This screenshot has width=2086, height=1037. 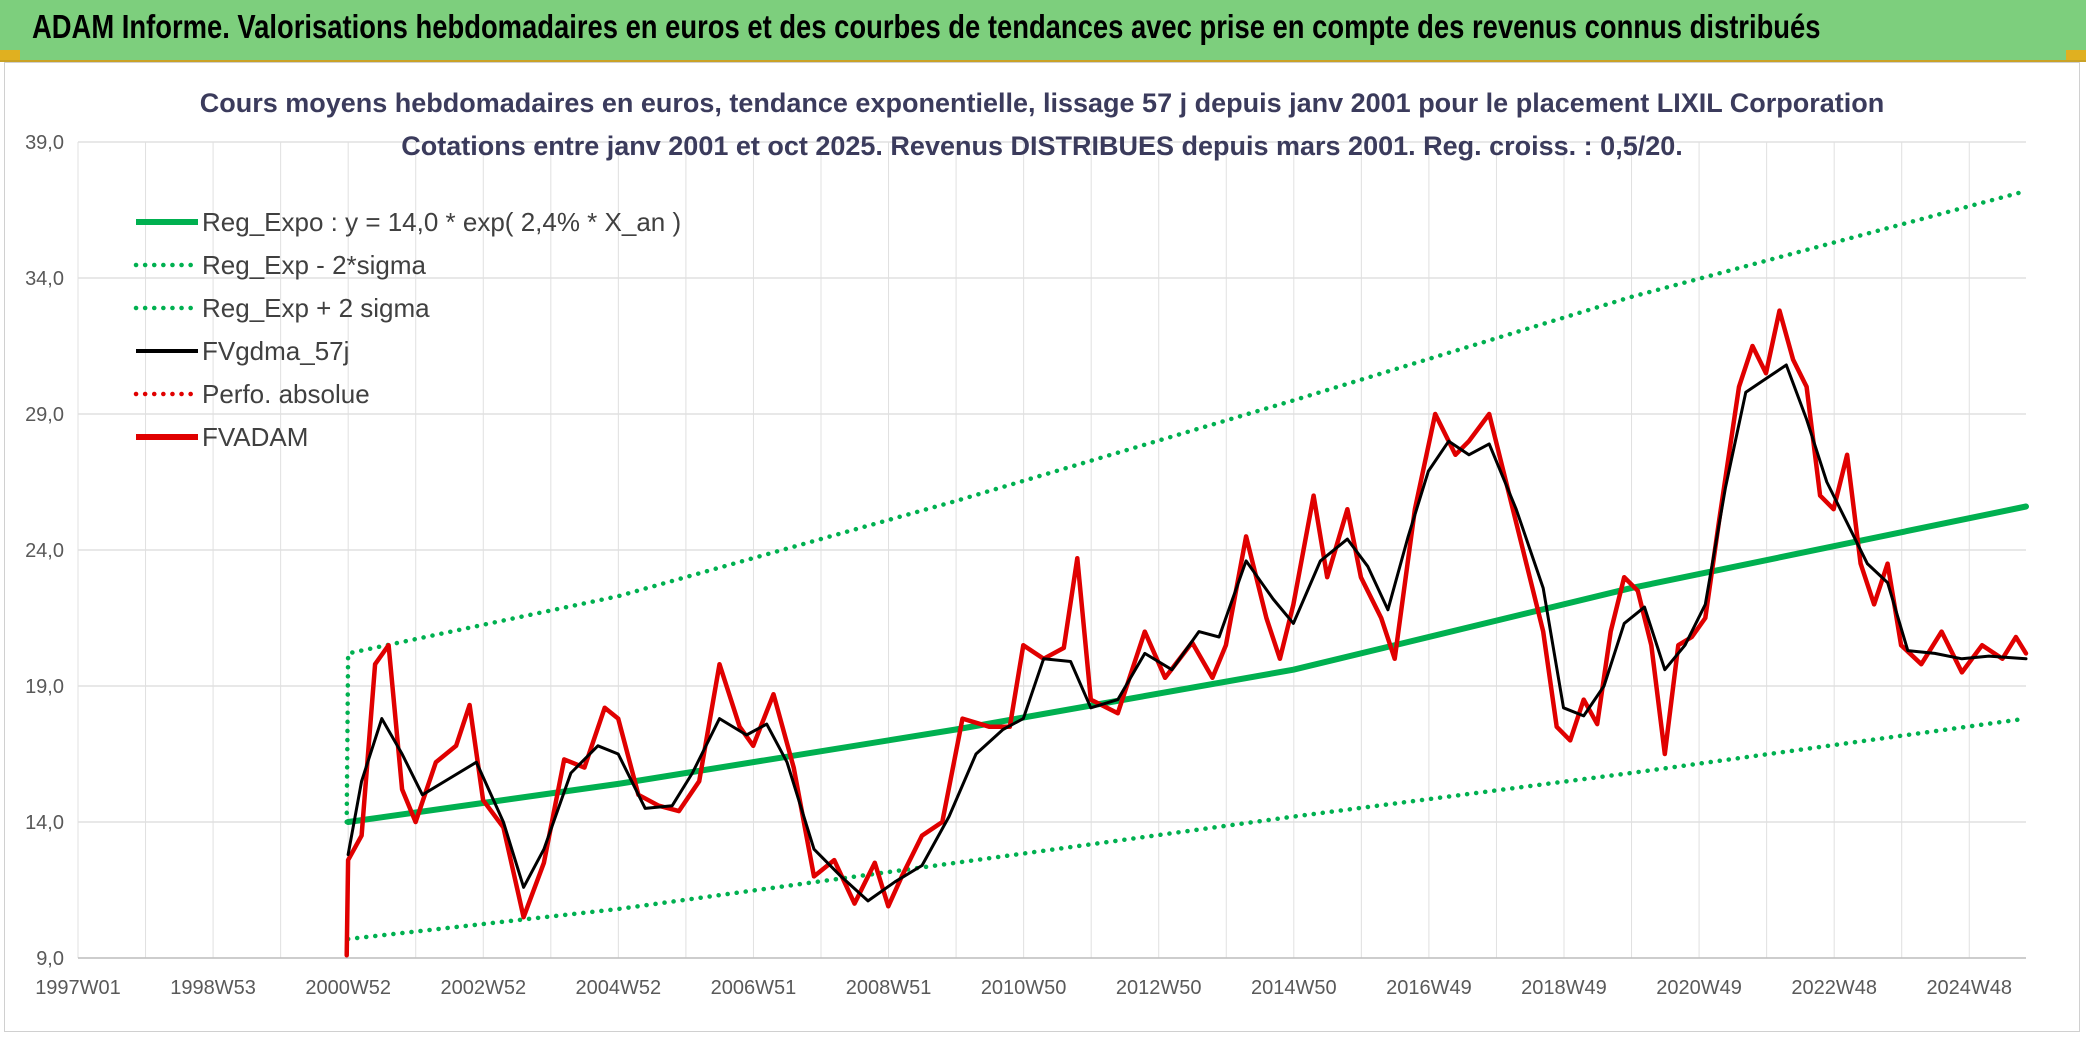 I want to click on legend-label: FVADAM, so click(x=255, y=437).